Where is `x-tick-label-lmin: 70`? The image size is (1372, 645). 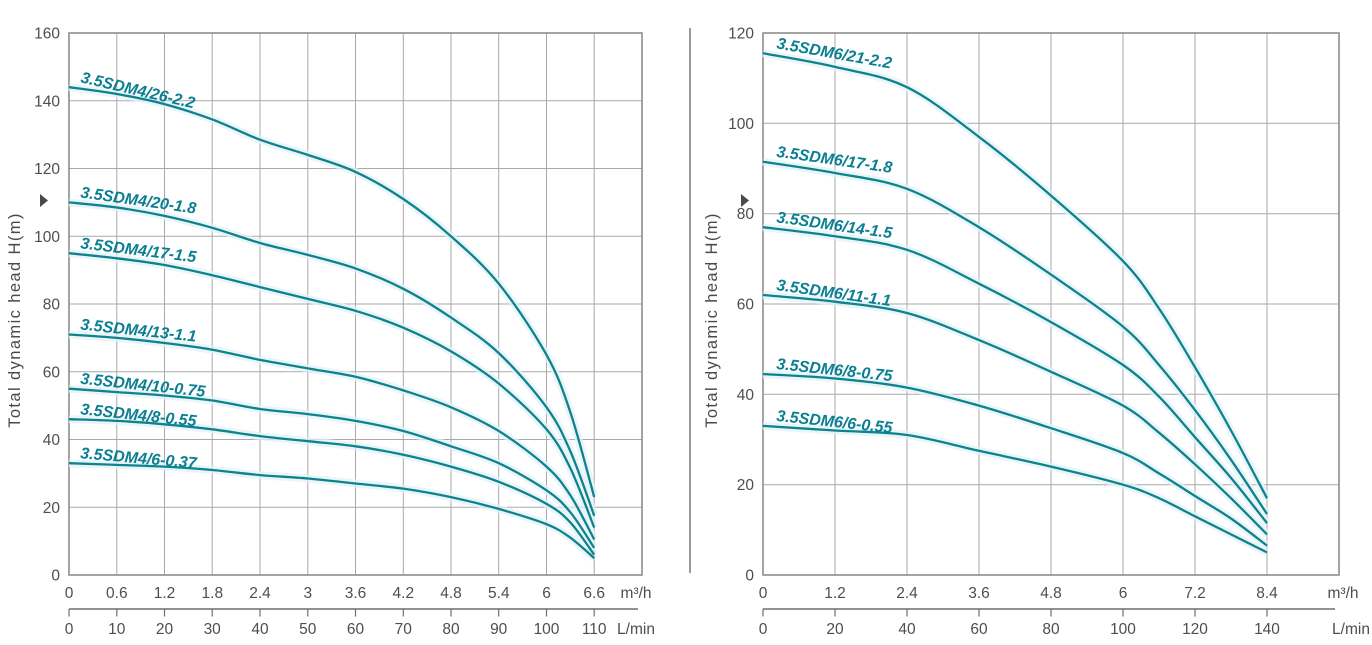
x-tick-label-lmin: 70 is located at coordinates (404, 629).